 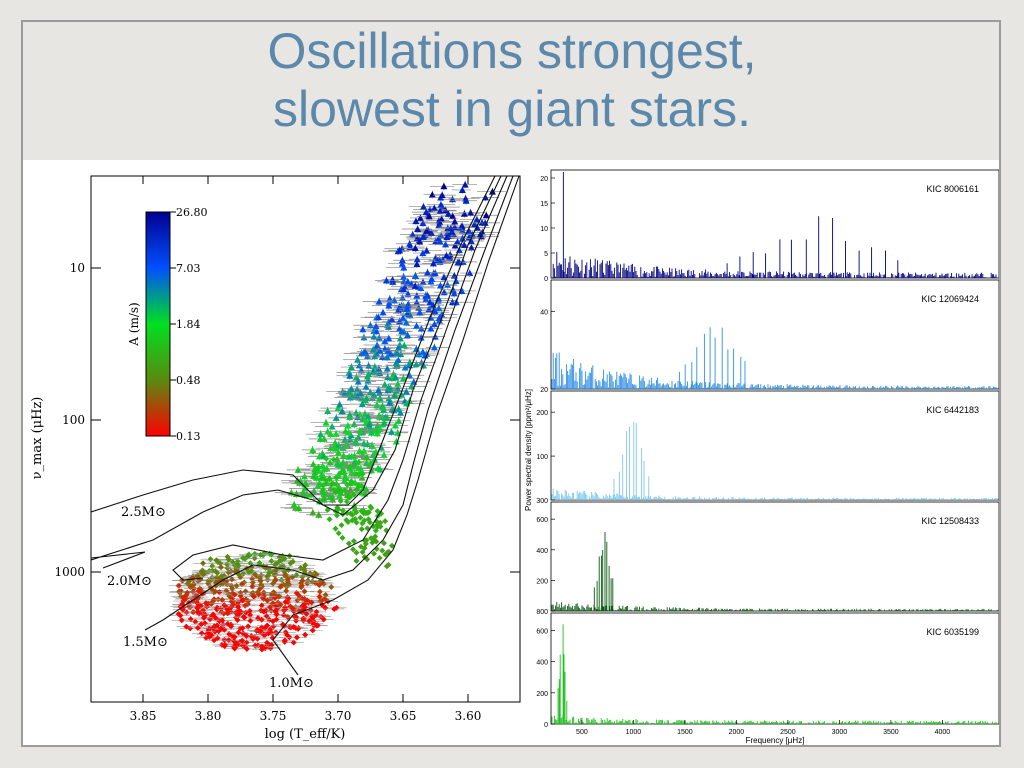 What do you see at coordinates (546, 279) in the screenshot?
I see `y-tick-label: 0` at bounding box center [546, 279].